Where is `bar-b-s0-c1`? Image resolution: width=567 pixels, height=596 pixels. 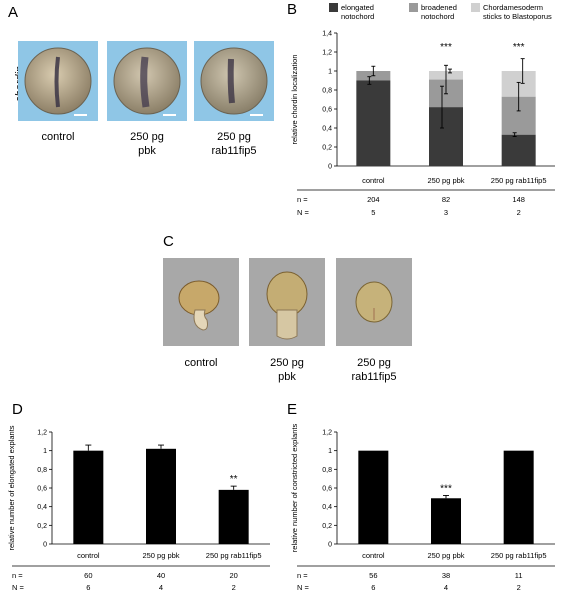
bar-b-s0-c1 is located at coordinates (446, 136).